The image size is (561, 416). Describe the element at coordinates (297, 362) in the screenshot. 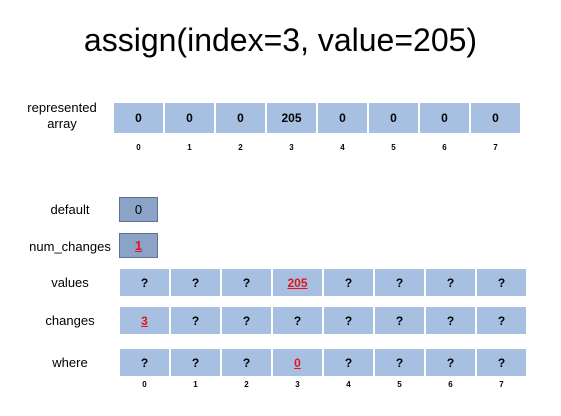

I see `where-cell-highlight: 0` at that location.